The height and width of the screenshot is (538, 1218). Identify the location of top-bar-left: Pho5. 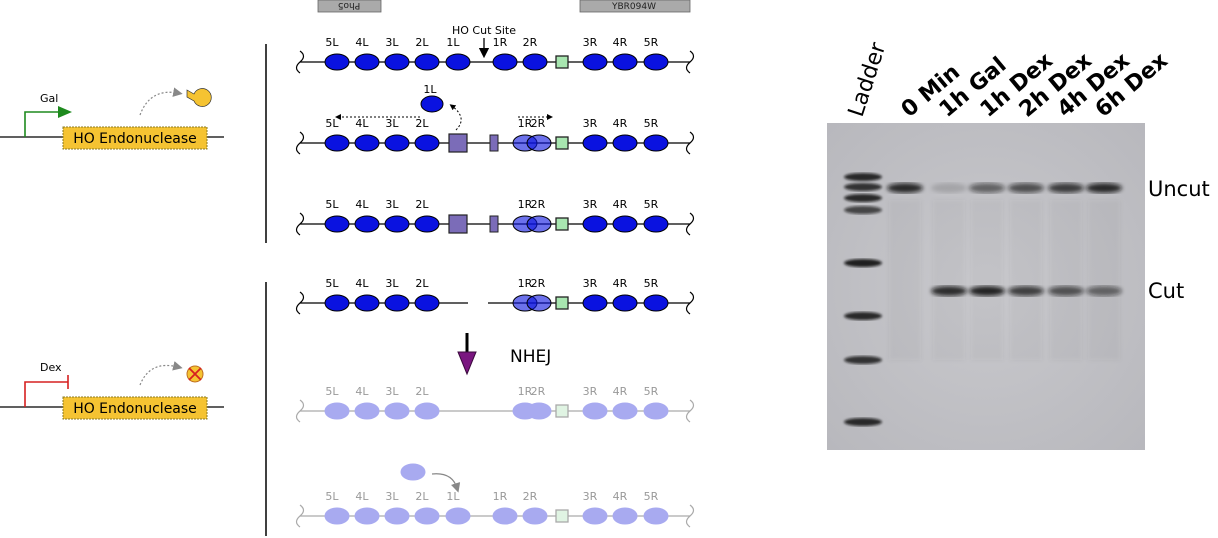
(349, 6).